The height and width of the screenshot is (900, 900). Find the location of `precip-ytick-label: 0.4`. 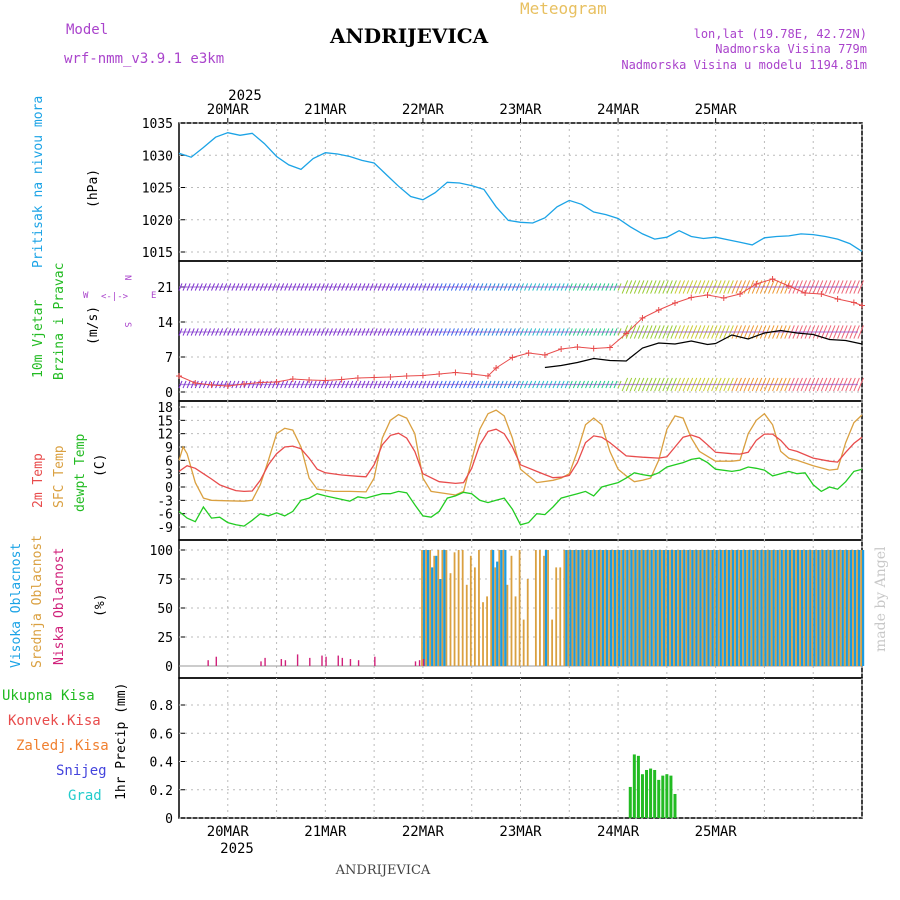

precip-ytick-label: 0.4 is located at coordinates (162, 763).